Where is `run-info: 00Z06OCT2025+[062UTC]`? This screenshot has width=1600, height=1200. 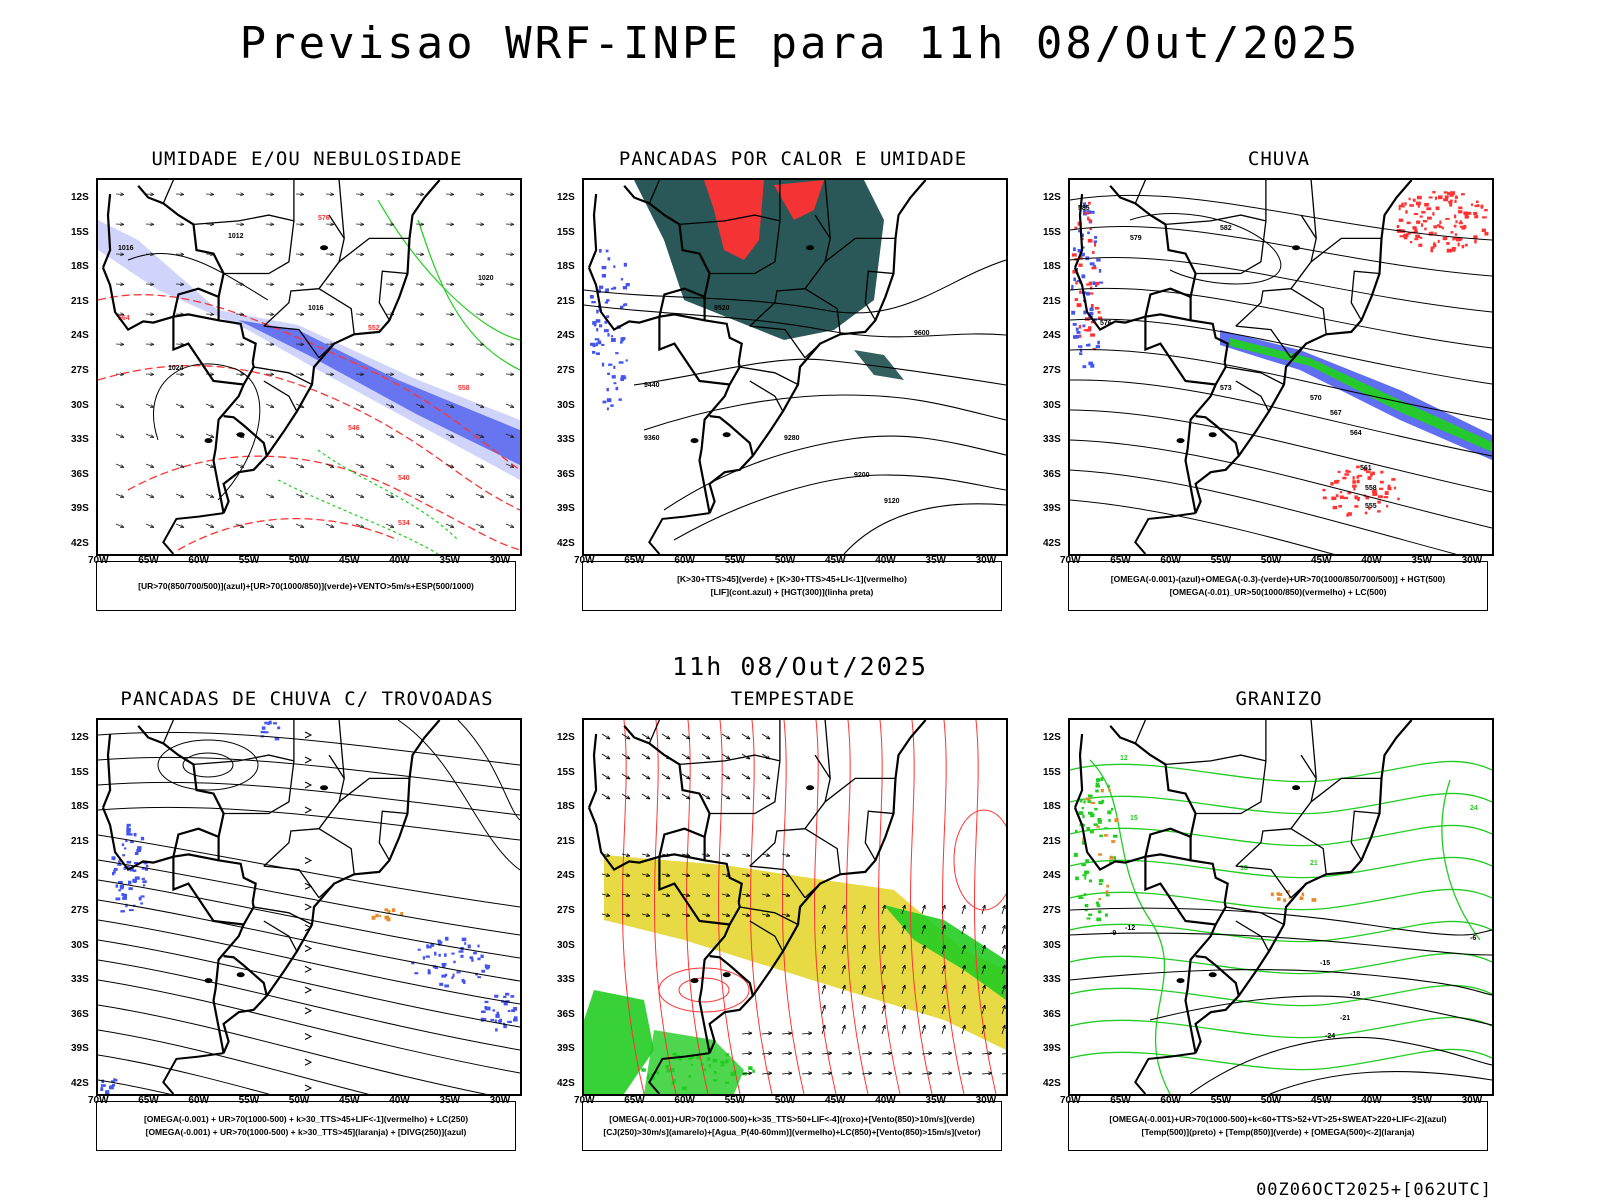
run-info: 00Z06OCT2025+[062UTC] is located at coordinates (1374, 1190).